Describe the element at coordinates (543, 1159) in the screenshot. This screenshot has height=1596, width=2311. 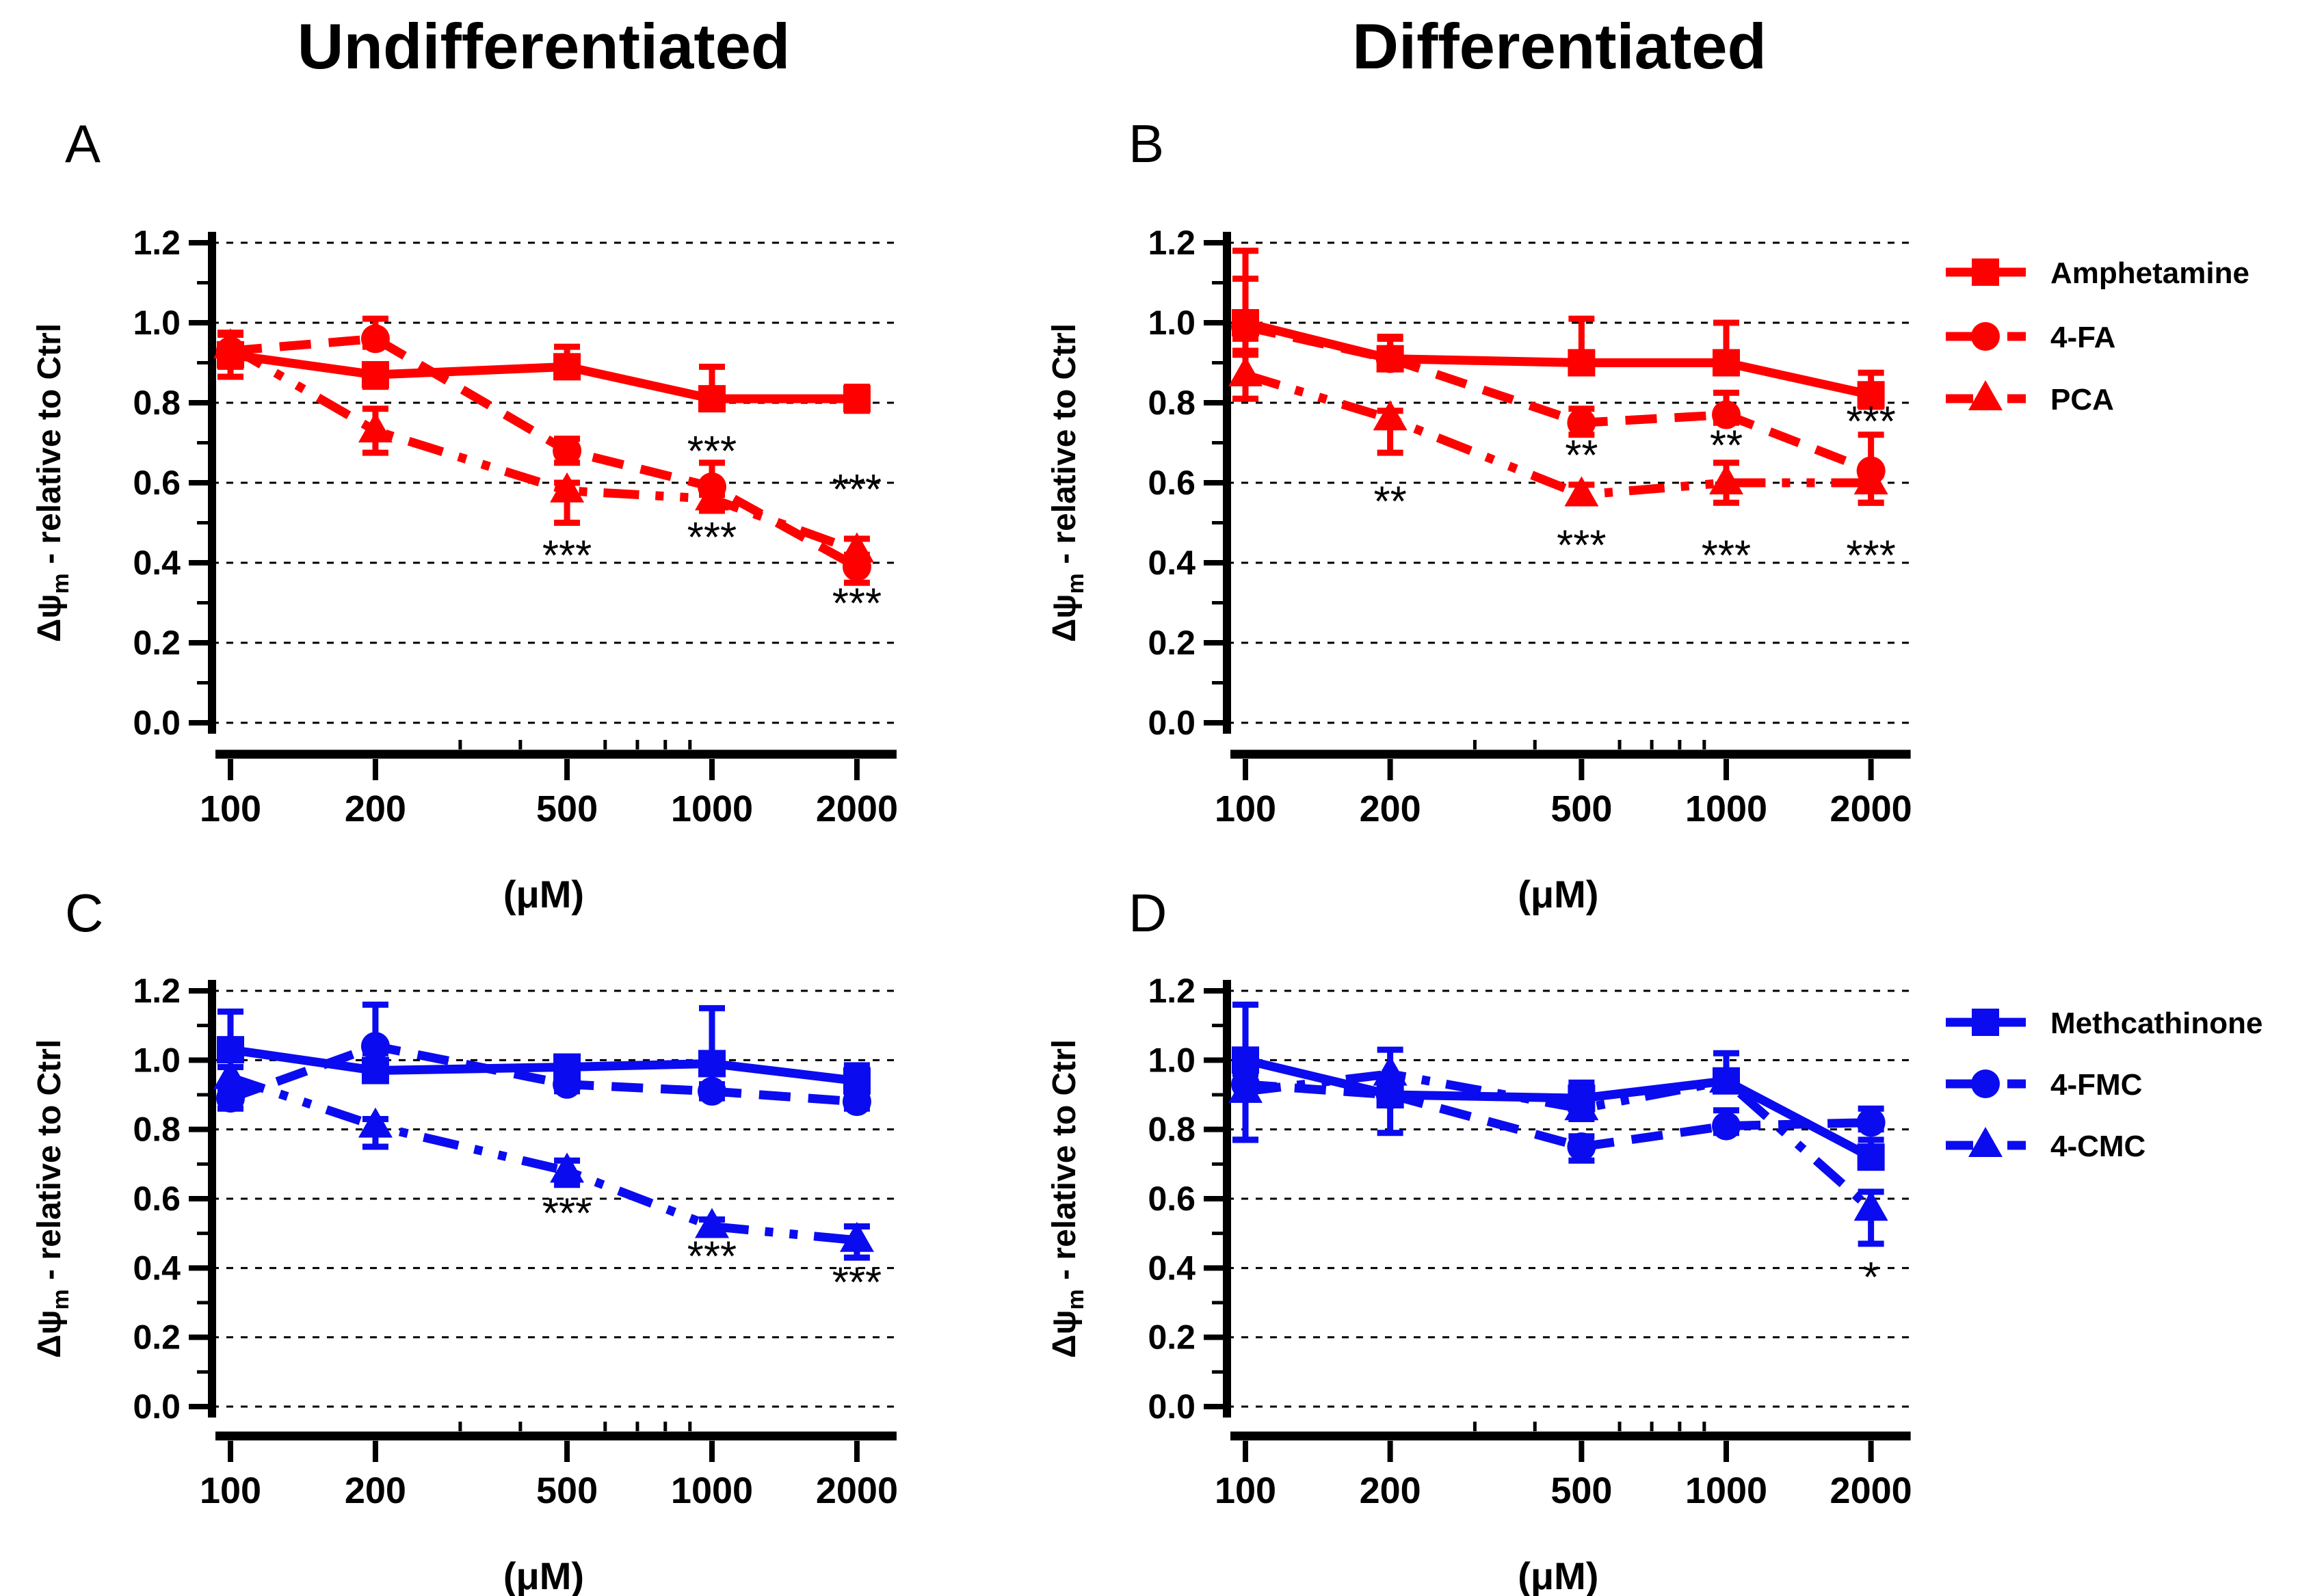
I see `series-line-4-CMC` at that location.